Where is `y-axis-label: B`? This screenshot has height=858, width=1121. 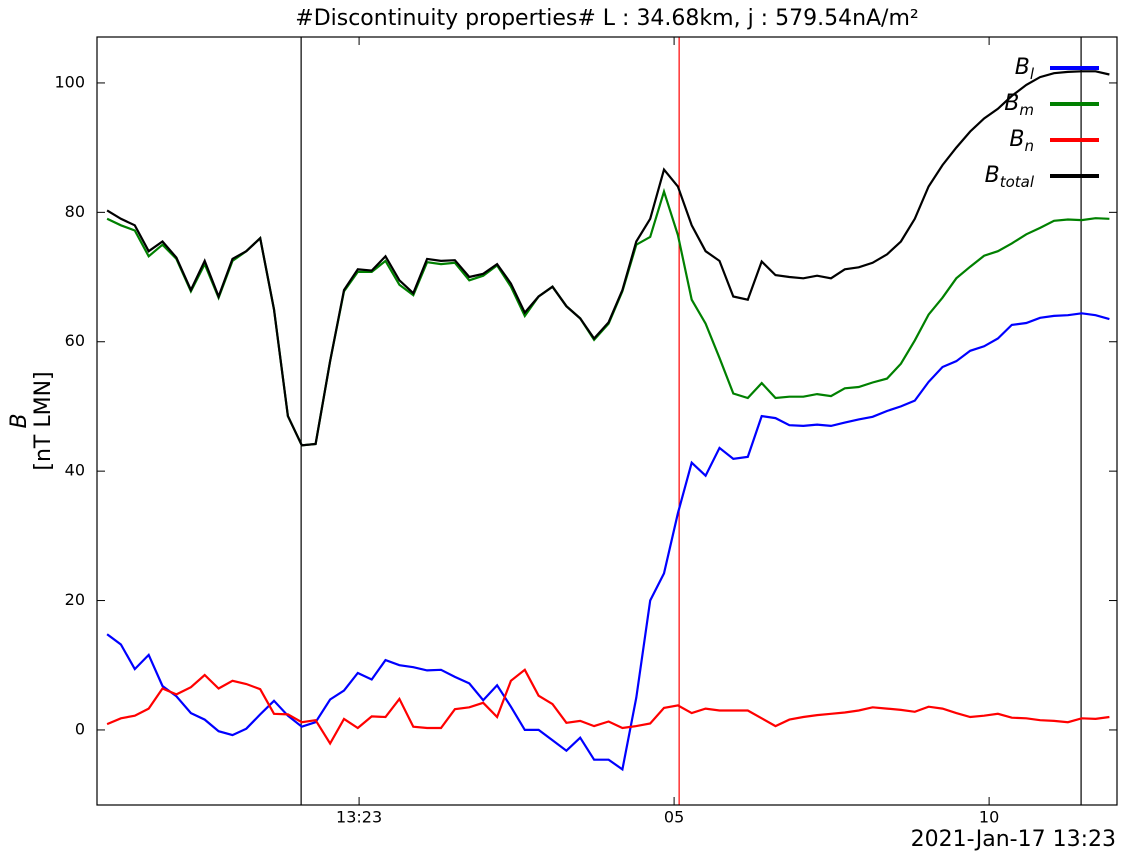
y-axis-label: B is located at coordinates (19, 420).